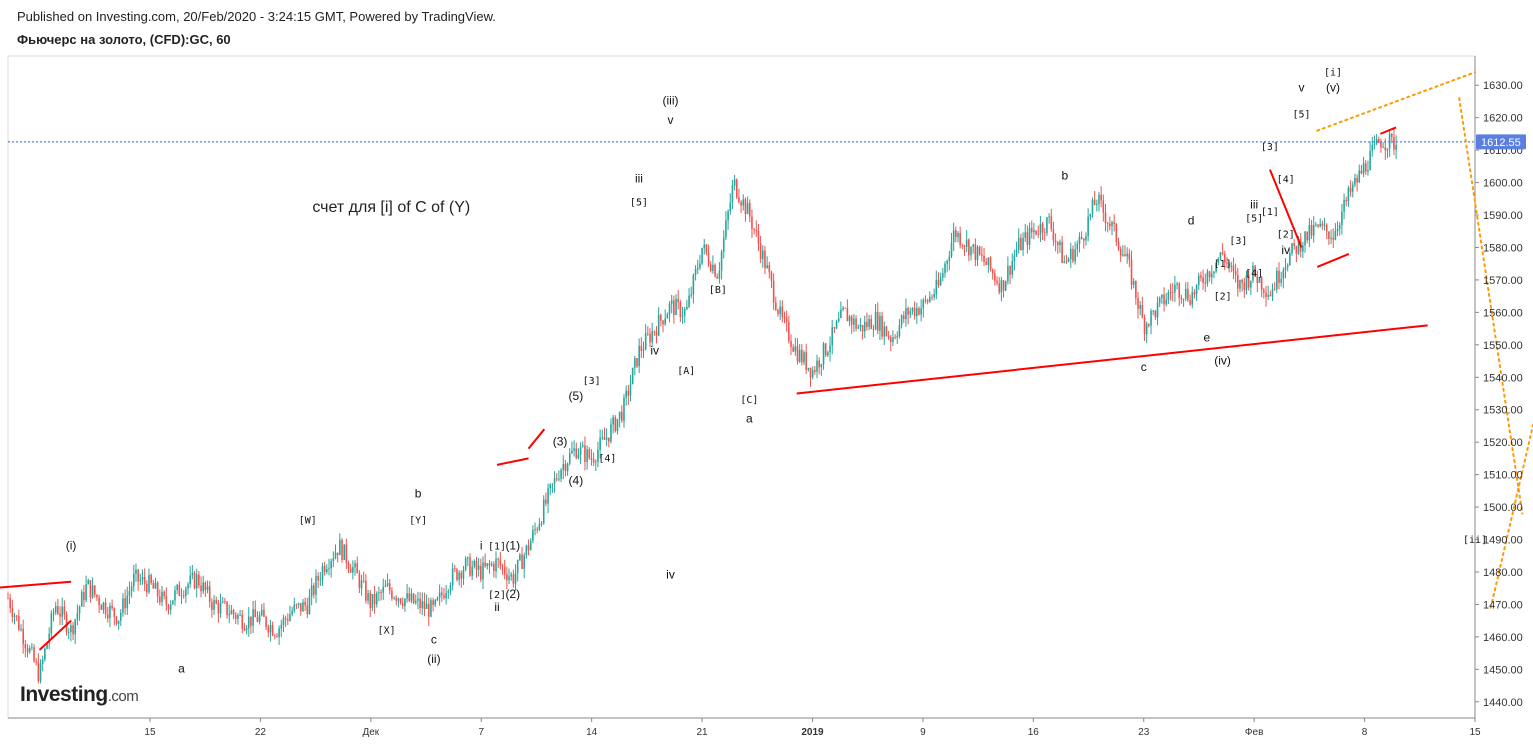 Image resolution: width=1533 pixels, height=744 pixels. I want to click on wave-label: (ii), so click(433, 659).